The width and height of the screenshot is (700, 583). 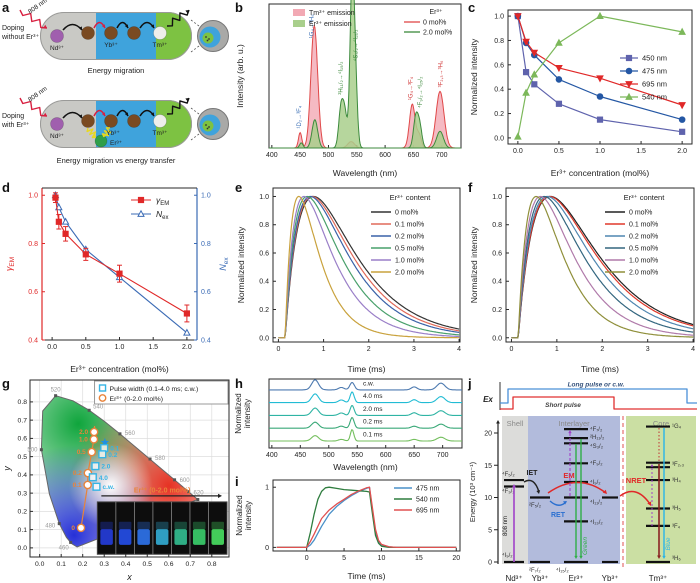 I want to click on x-axis-title: Time (ms), so click(x=367, y=576).